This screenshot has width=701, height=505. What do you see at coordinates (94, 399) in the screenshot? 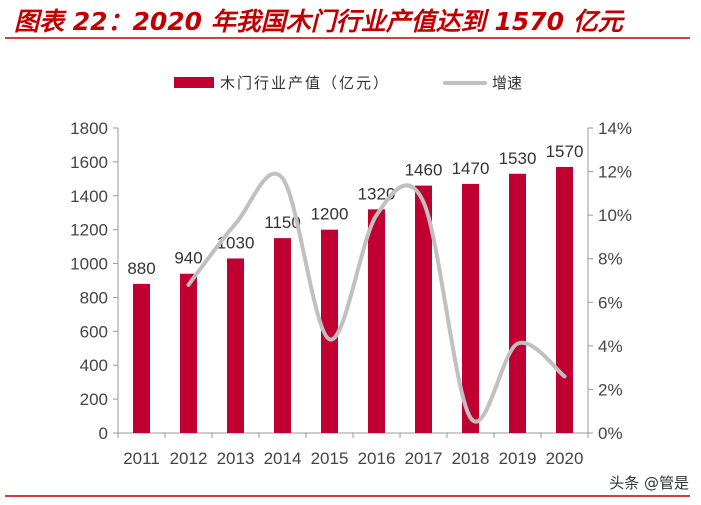
I see `y-left-tick-label: 200` at bounding box center [94, 399].